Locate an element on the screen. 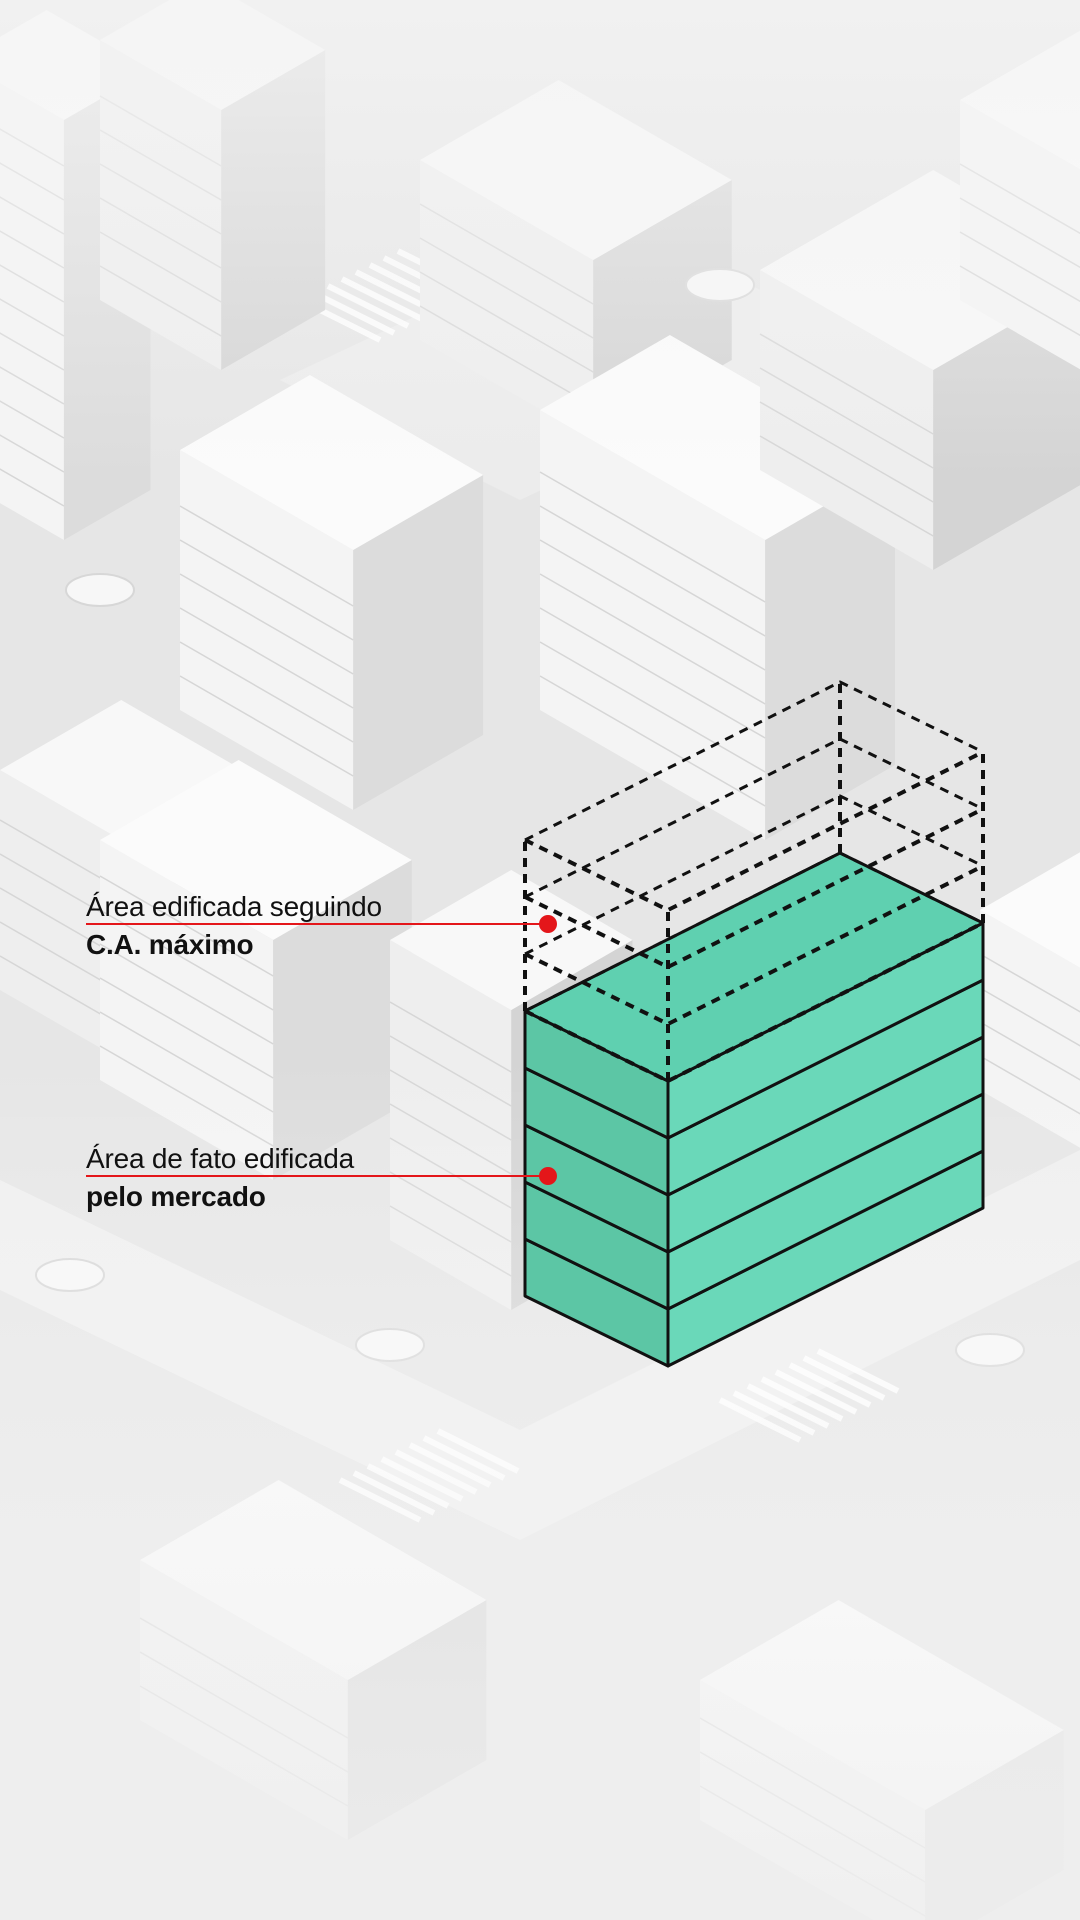  annotation-actual-built: Área de fato edificada pelo mercado is located at coordinates (220, 1178).